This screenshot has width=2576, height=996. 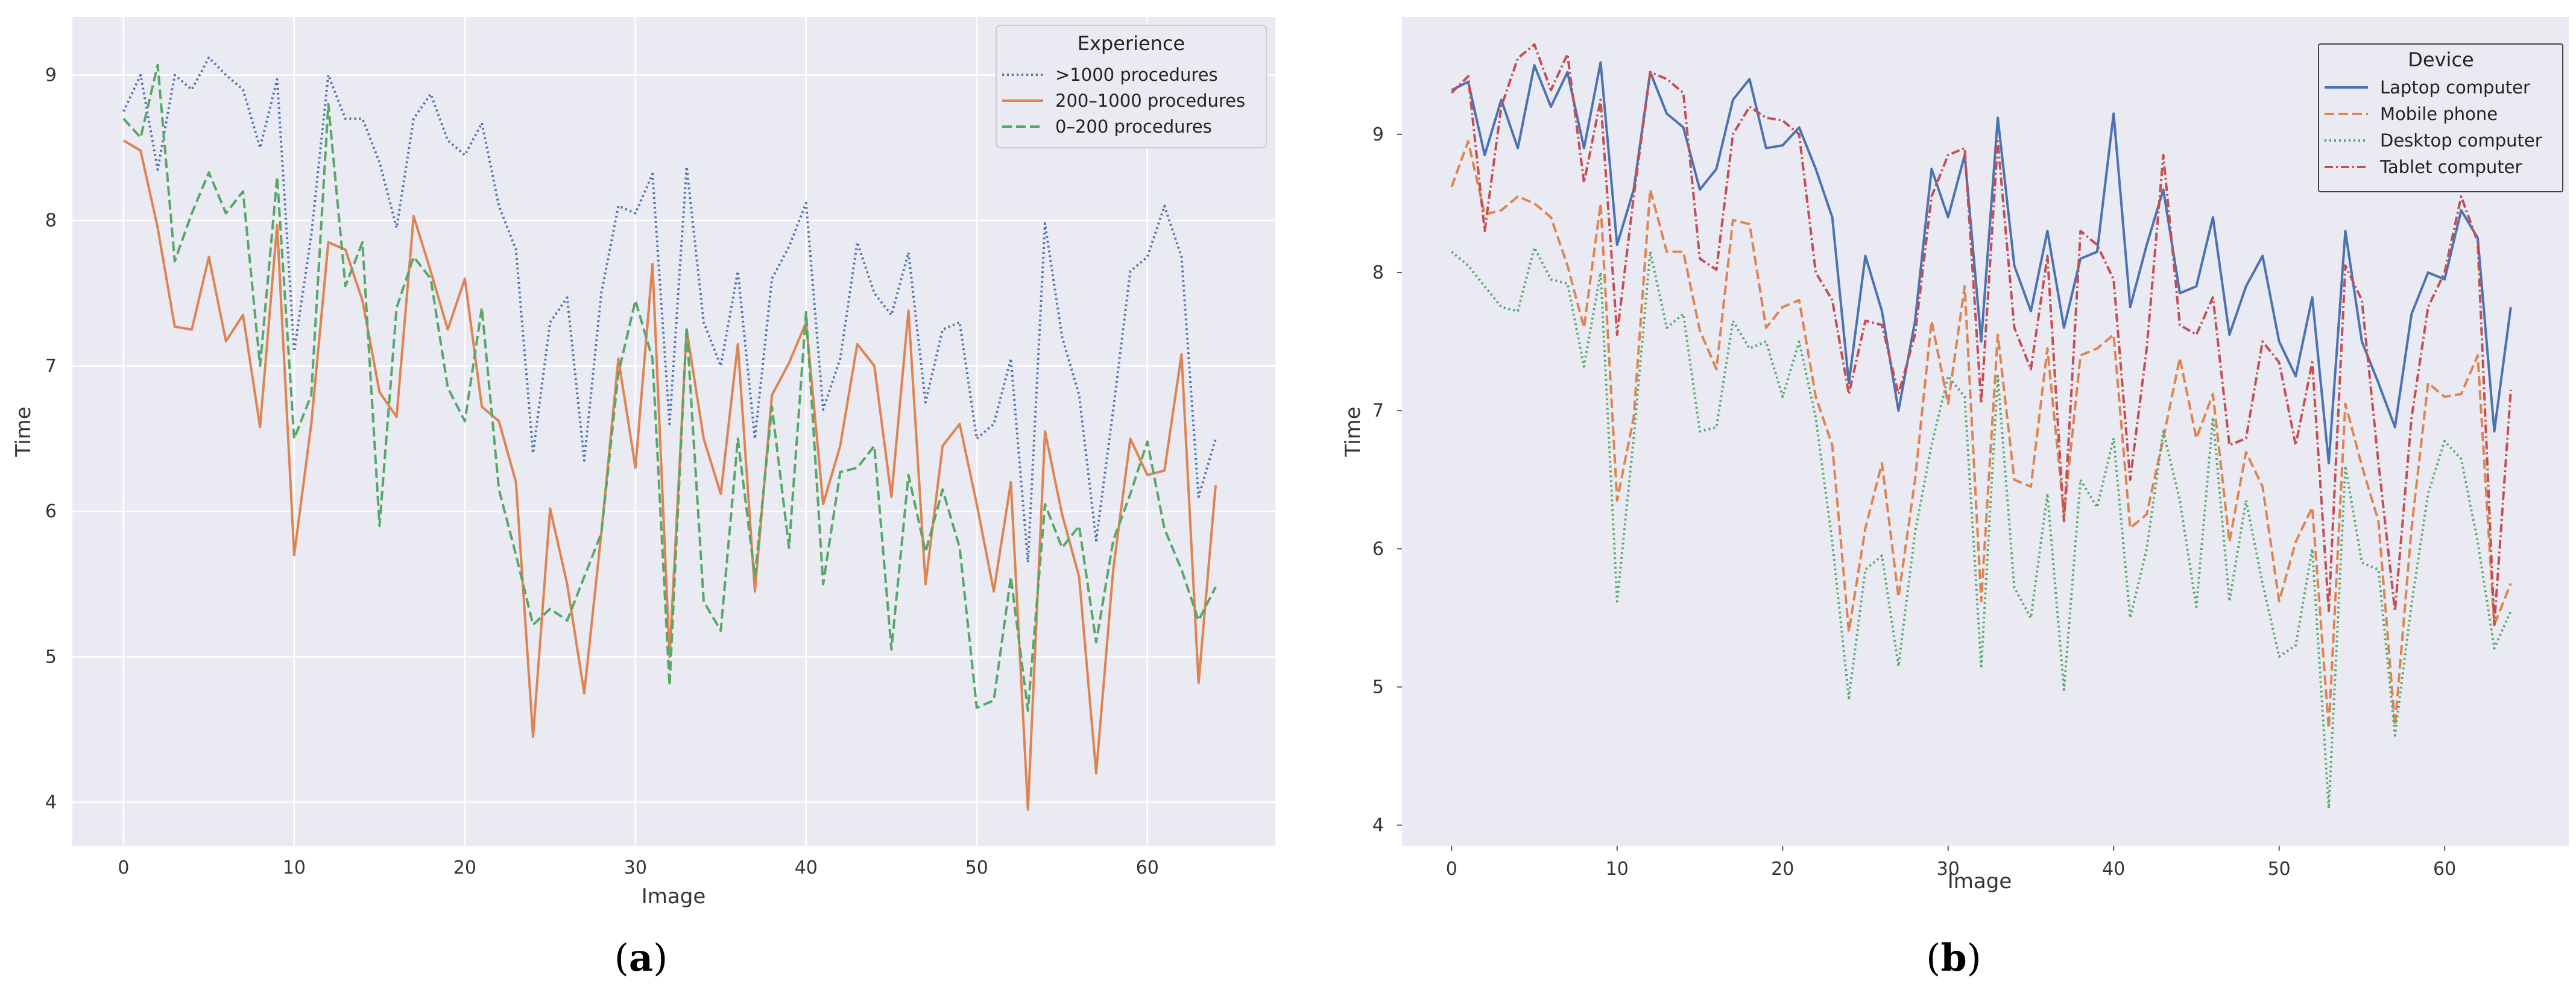 What do you see at coordinates (1378, 410) in the screenshot?
I see `panel-b-y-tick-label: 7` at bounding box center [1378, 410].